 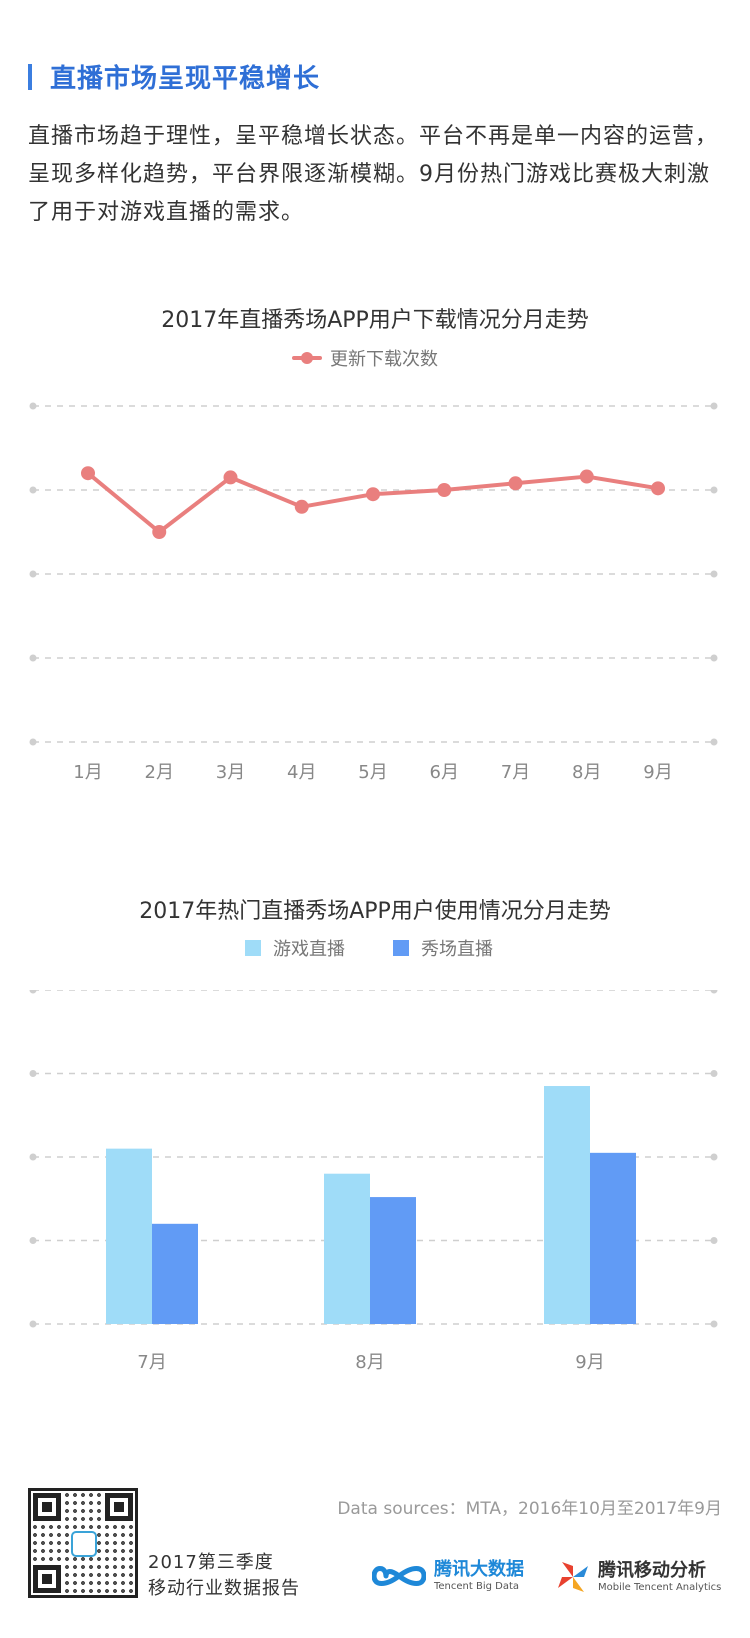 What do you see at coordinates (444, 772) in the screenshot?
I see `x-tick-label: 6月` at bounding box center [444, 772].